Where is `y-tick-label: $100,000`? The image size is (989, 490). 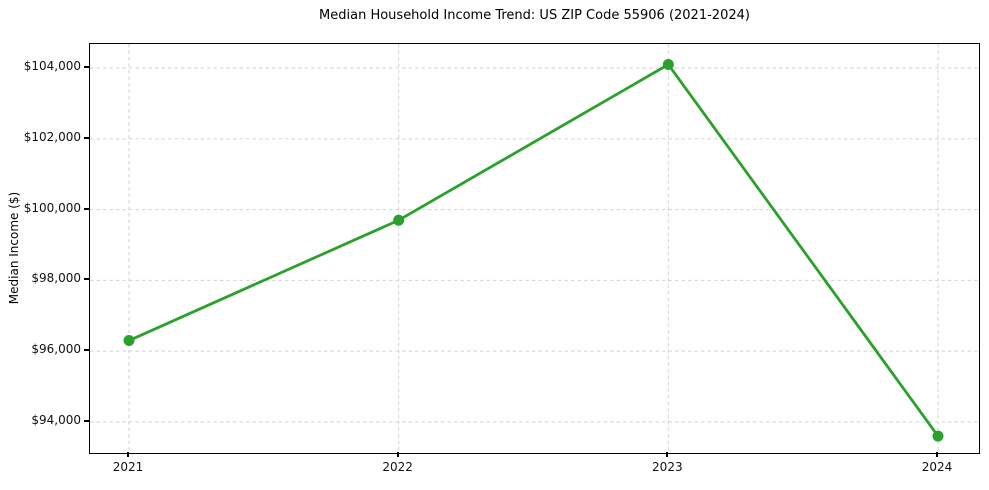 y-tick-label: $100,000 is located at coordinates (52, 207).